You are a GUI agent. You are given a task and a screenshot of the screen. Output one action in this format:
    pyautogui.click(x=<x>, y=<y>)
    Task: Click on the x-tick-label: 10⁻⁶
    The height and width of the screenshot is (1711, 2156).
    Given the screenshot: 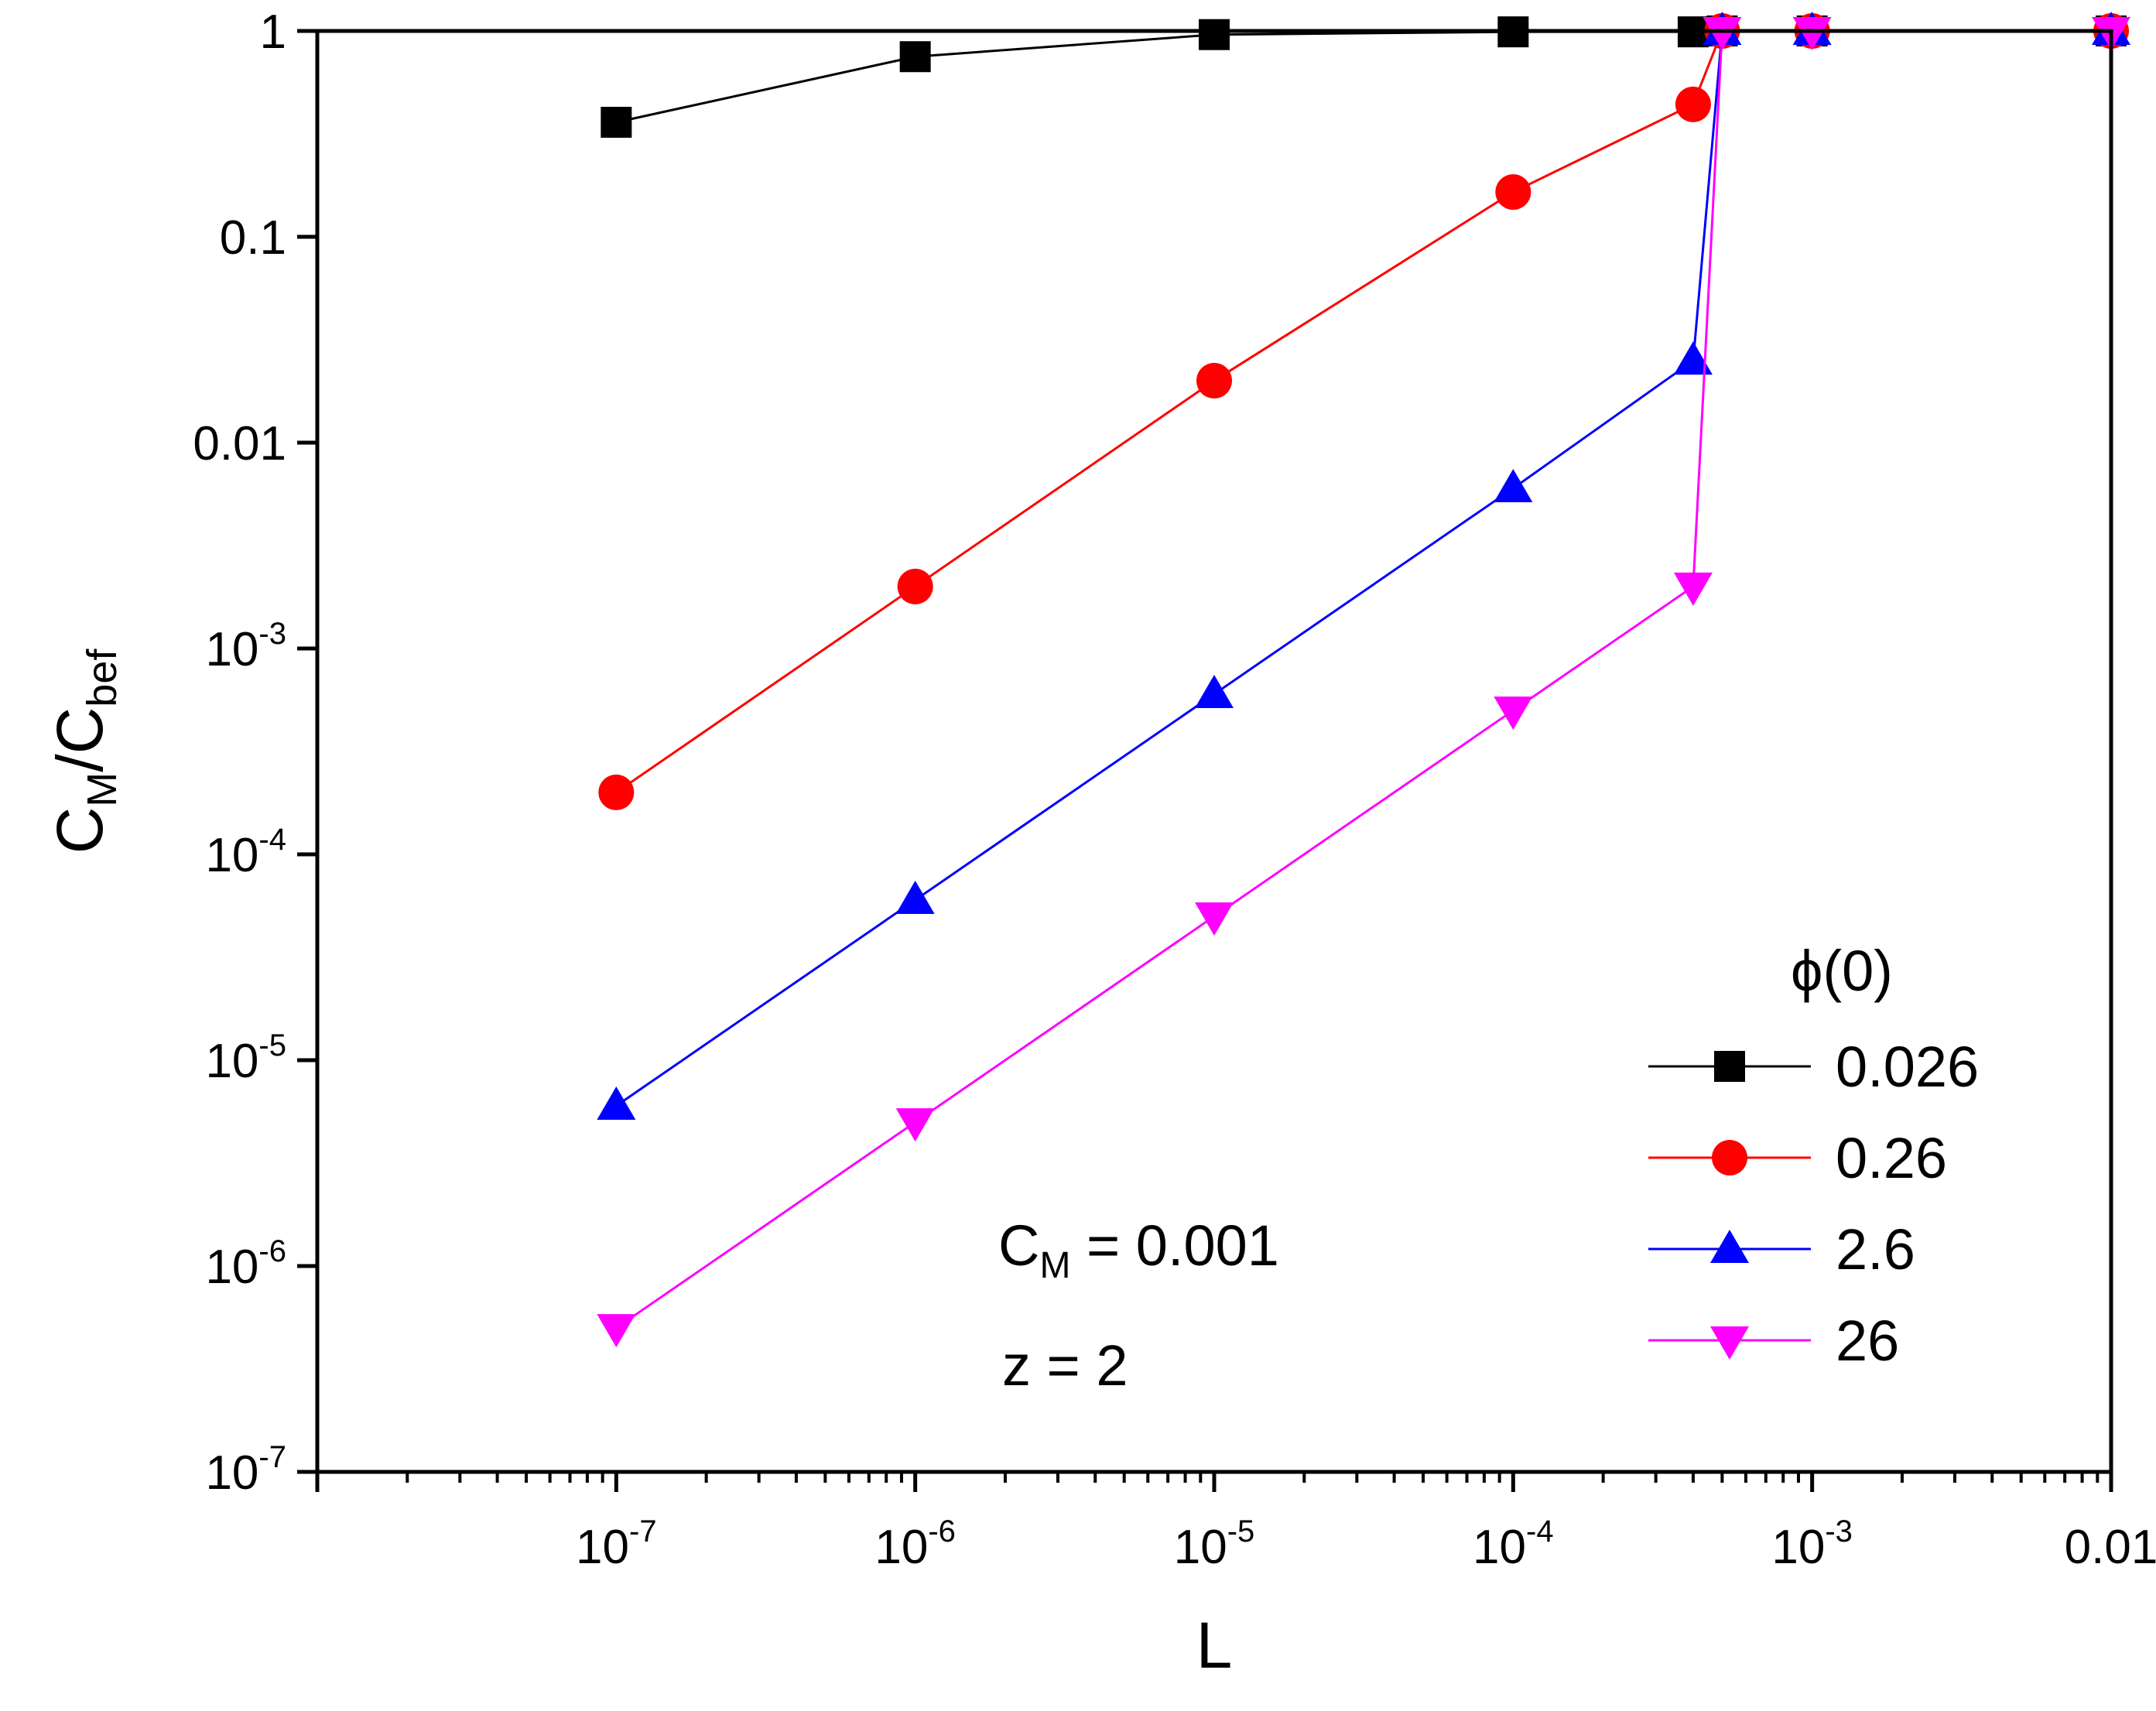 What is the action you would take?
    pyautogui.click(x=915, y=1544)
    